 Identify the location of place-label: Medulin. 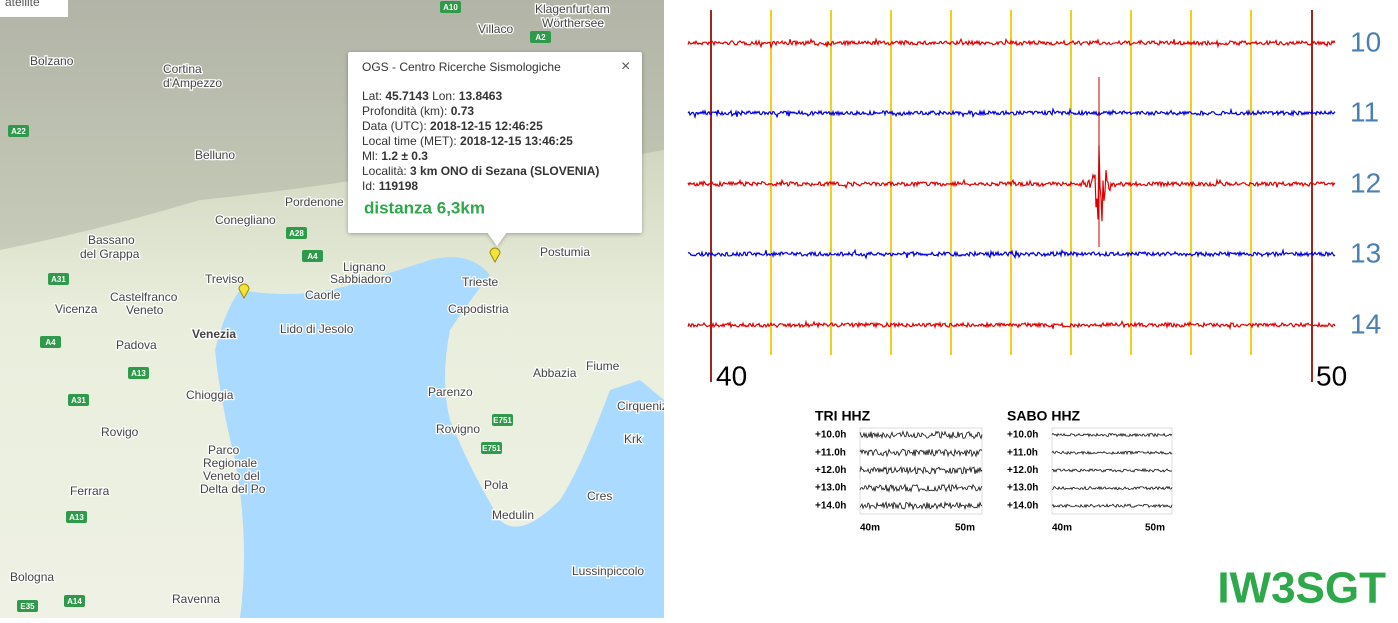
(513, 515).